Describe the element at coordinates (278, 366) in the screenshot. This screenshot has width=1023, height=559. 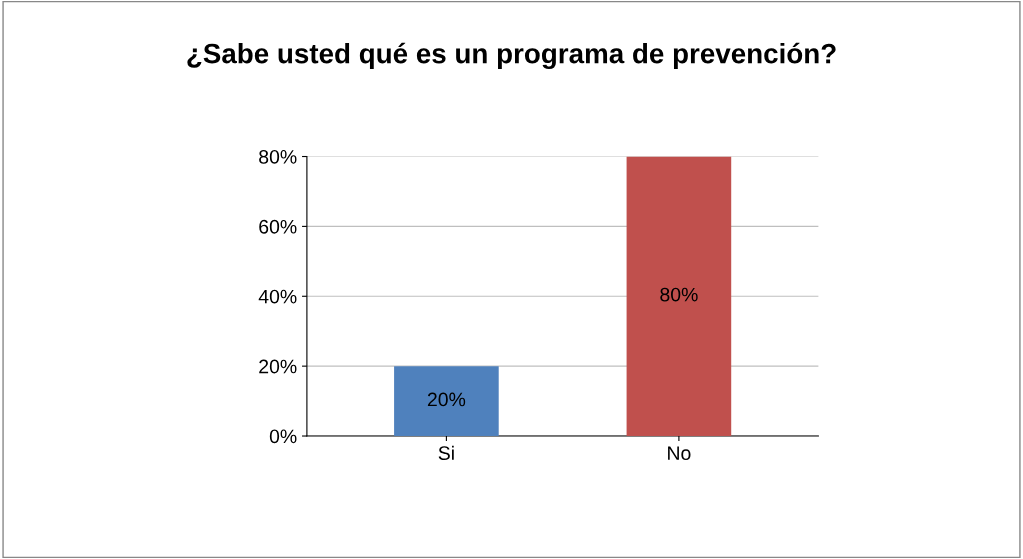
I see `y-tick-label: 20%` at that location.